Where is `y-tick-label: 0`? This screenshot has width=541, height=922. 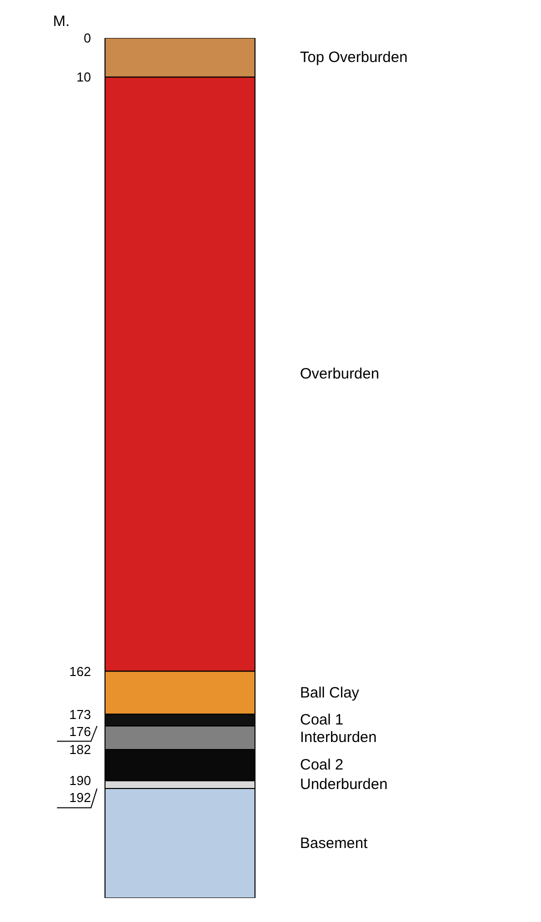 y-tick-label: 0 is located at coordinates (87, 38).